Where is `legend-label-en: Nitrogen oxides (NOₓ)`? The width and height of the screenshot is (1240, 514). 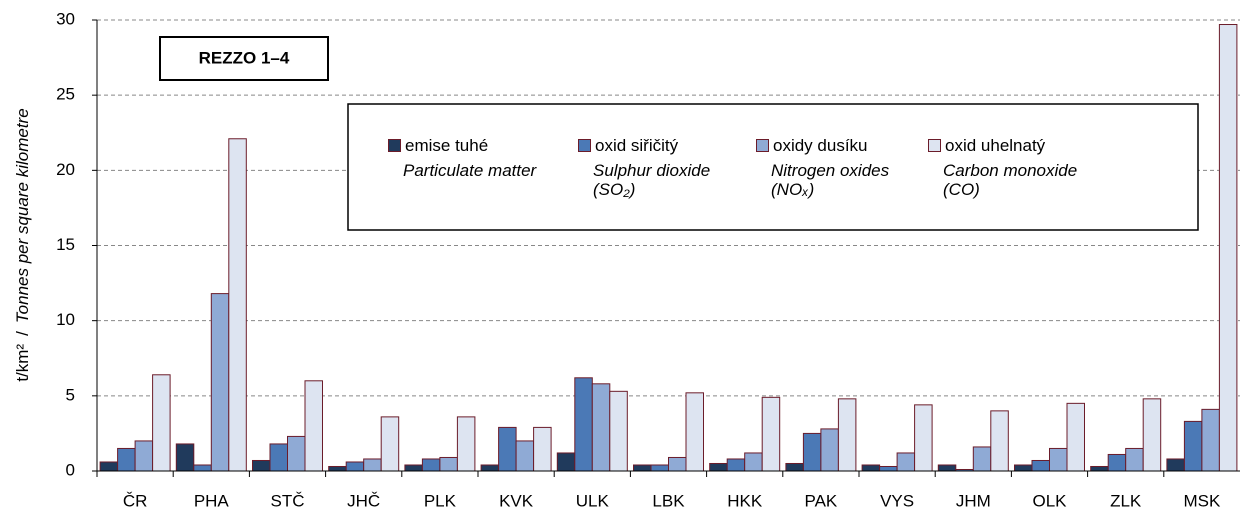 legend-label-en: Nitrogen oxides (NOₓ) is located at coordinates (830, 180).